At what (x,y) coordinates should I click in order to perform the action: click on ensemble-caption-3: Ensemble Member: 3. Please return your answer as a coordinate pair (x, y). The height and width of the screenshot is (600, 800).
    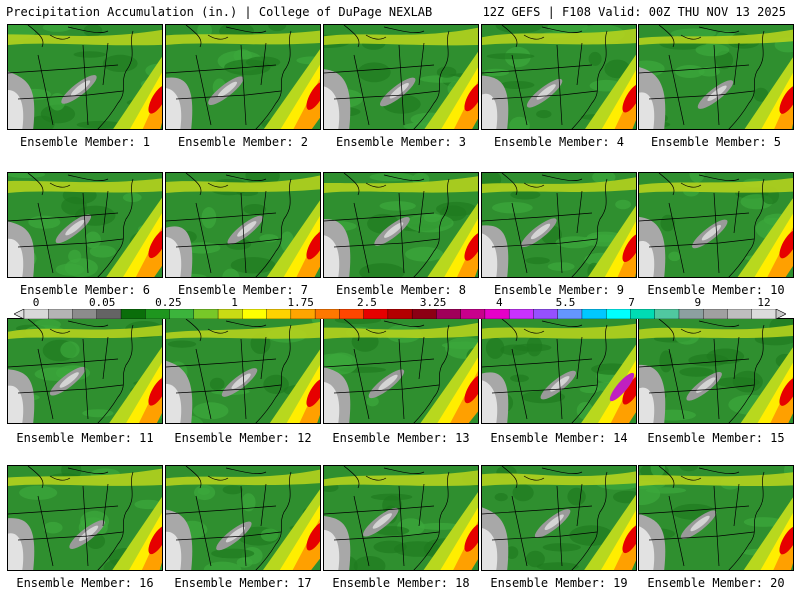
    Looking at the image, I should click on (401, 142).